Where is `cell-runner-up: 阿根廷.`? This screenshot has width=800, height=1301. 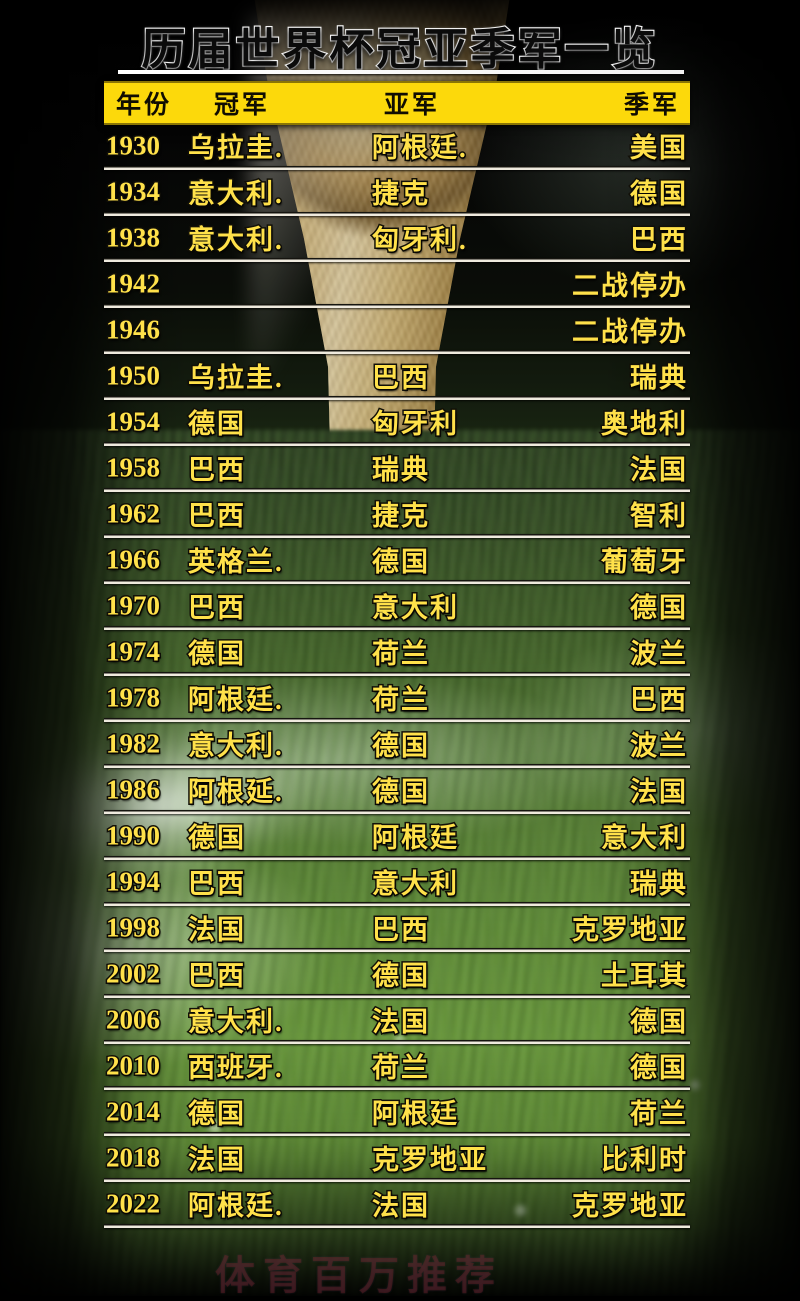 cell-runner-up: 阿根廷. is located at coordinates (419, 147).